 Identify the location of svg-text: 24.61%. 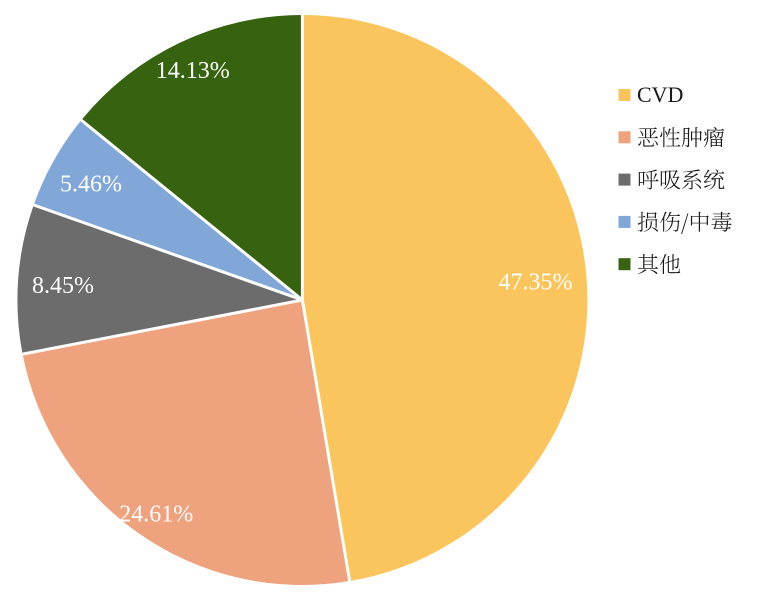
(156, 515).